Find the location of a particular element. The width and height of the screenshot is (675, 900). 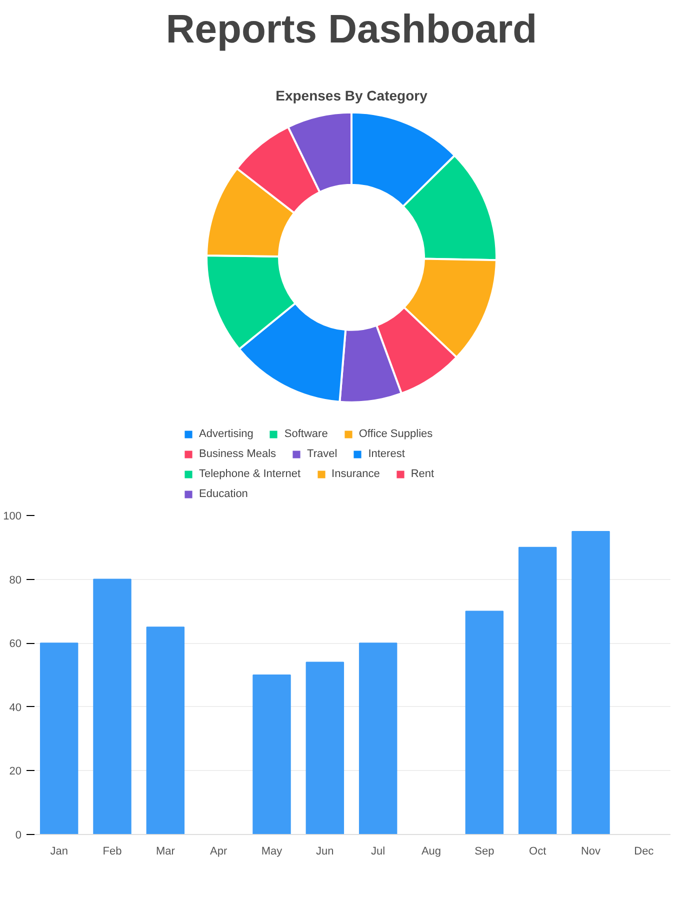

legend-label: Travel is located at coordinates (322, 454).